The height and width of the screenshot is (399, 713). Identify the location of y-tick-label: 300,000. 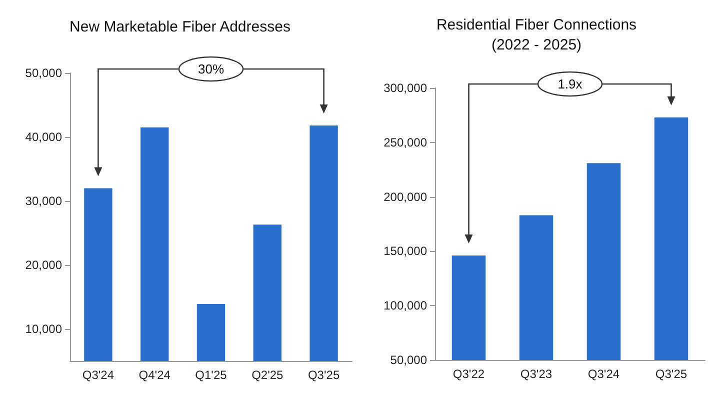
(406, 88).